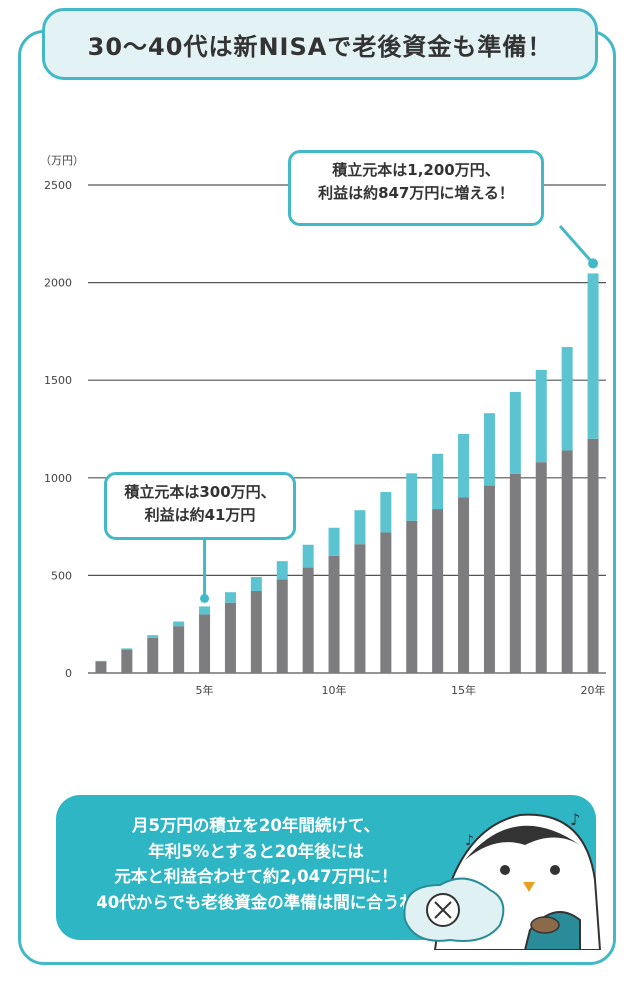 This screenshot has width=640, height=992. What do you see at coordinates (256, 877) in the screenshot?
I see `summary-line: 元本と利益合わせて約2,047万円に！` at bounding box center [256, 877].